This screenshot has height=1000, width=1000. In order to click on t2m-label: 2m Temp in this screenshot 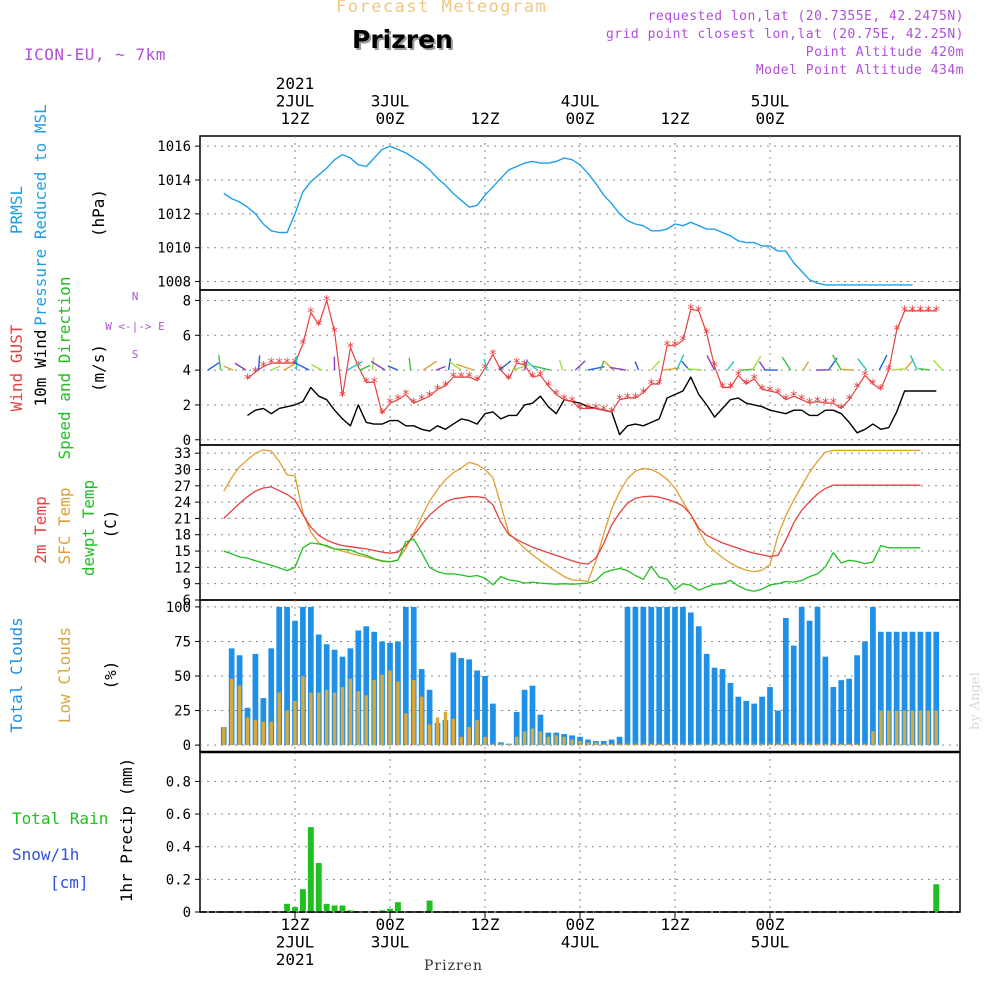, I will do `click(40, 529)`.